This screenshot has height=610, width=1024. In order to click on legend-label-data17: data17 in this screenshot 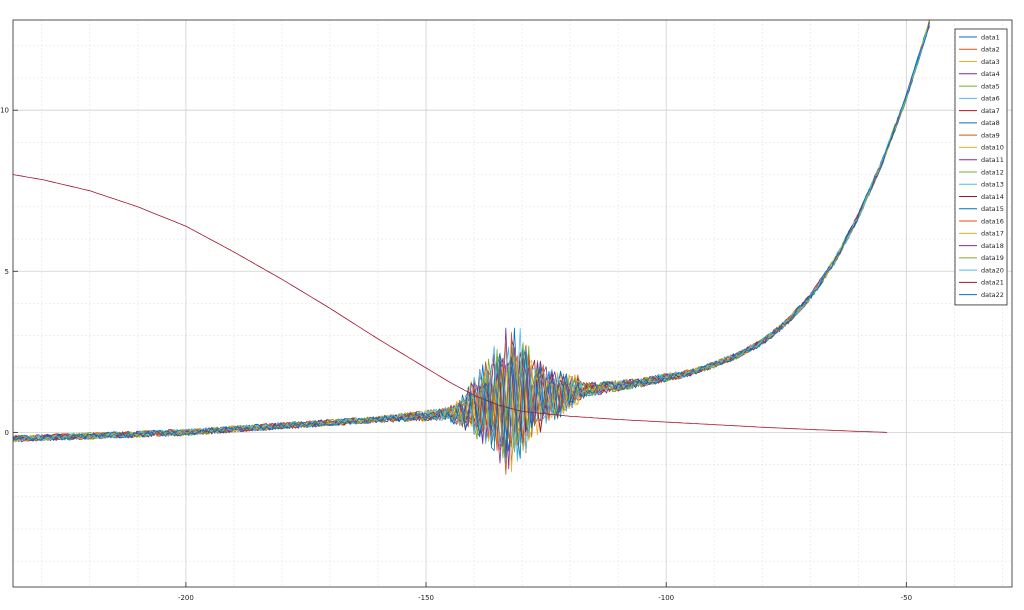, I will do `click(992, 234)`.